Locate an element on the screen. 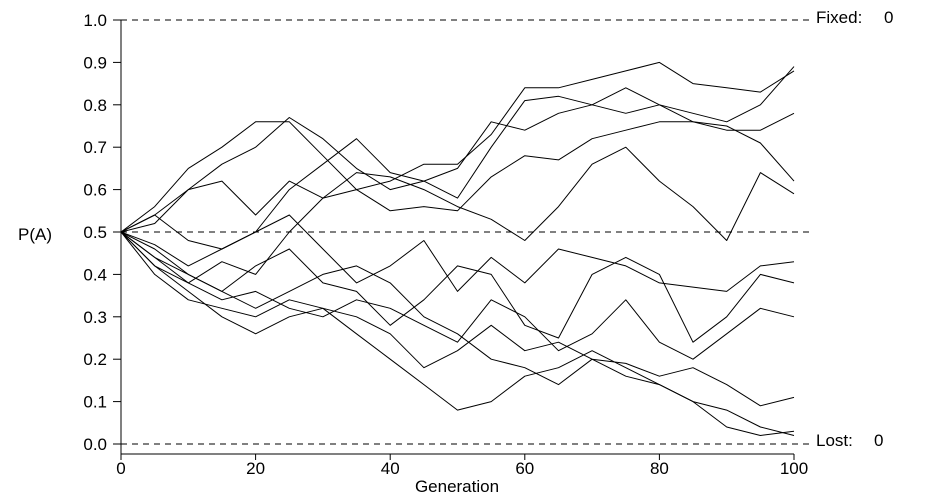  y-tick-label: 0.4 is located at coordinates (95, 274).